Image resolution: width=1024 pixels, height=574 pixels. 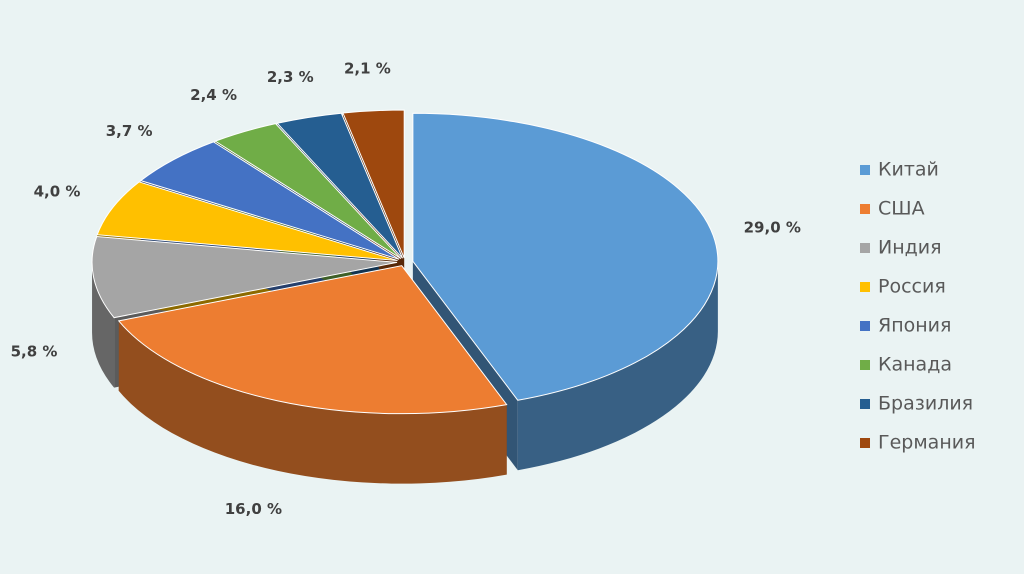 What do you see at coordinates (34, 352) in the screenshot?
I see `data-label: 5,8 %` at bounding box center [34, 352].